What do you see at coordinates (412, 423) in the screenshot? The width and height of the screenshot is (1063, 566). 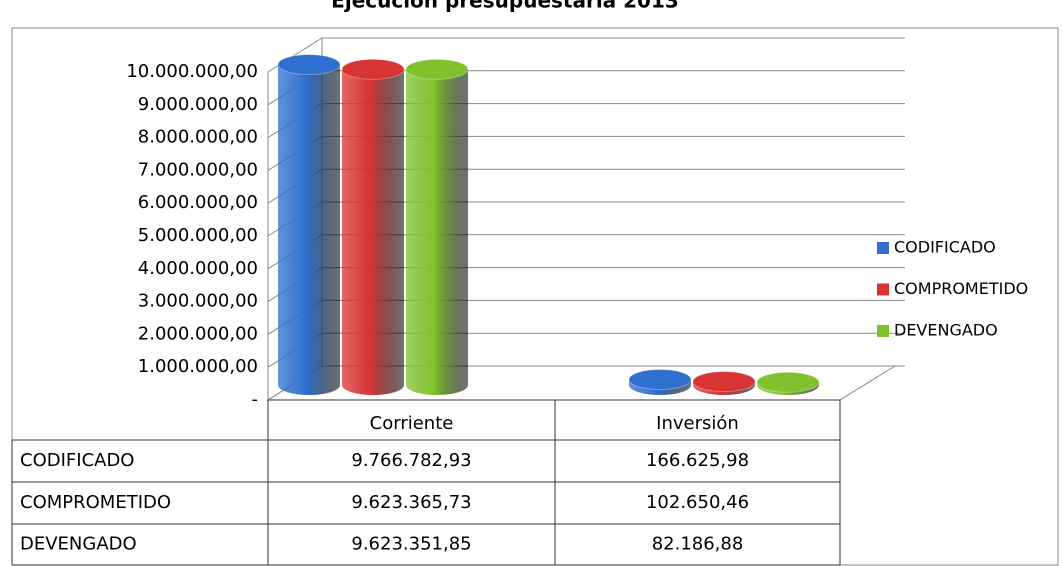 I see `category-label: Corriente` at bounding box center [412, 423].